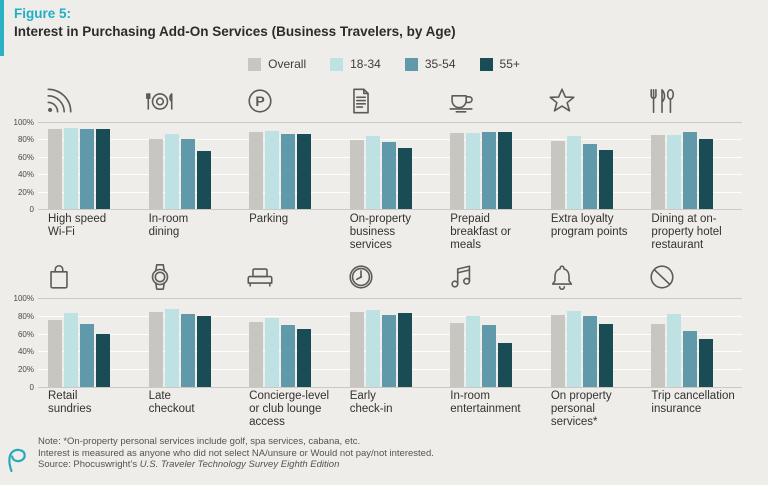 This screenshot has width=768, height=485. I want to click on document-icon, so click(361, 101).